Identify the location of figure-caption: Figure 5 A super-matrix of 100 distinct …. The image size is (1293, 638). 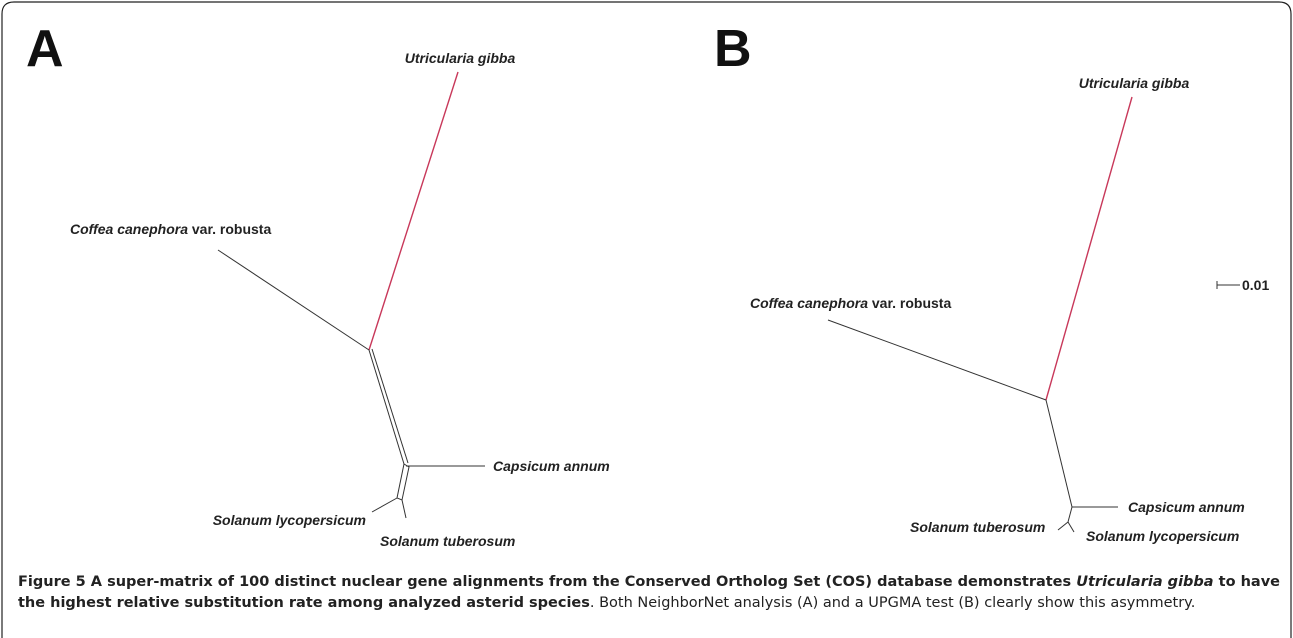
(649, 593).